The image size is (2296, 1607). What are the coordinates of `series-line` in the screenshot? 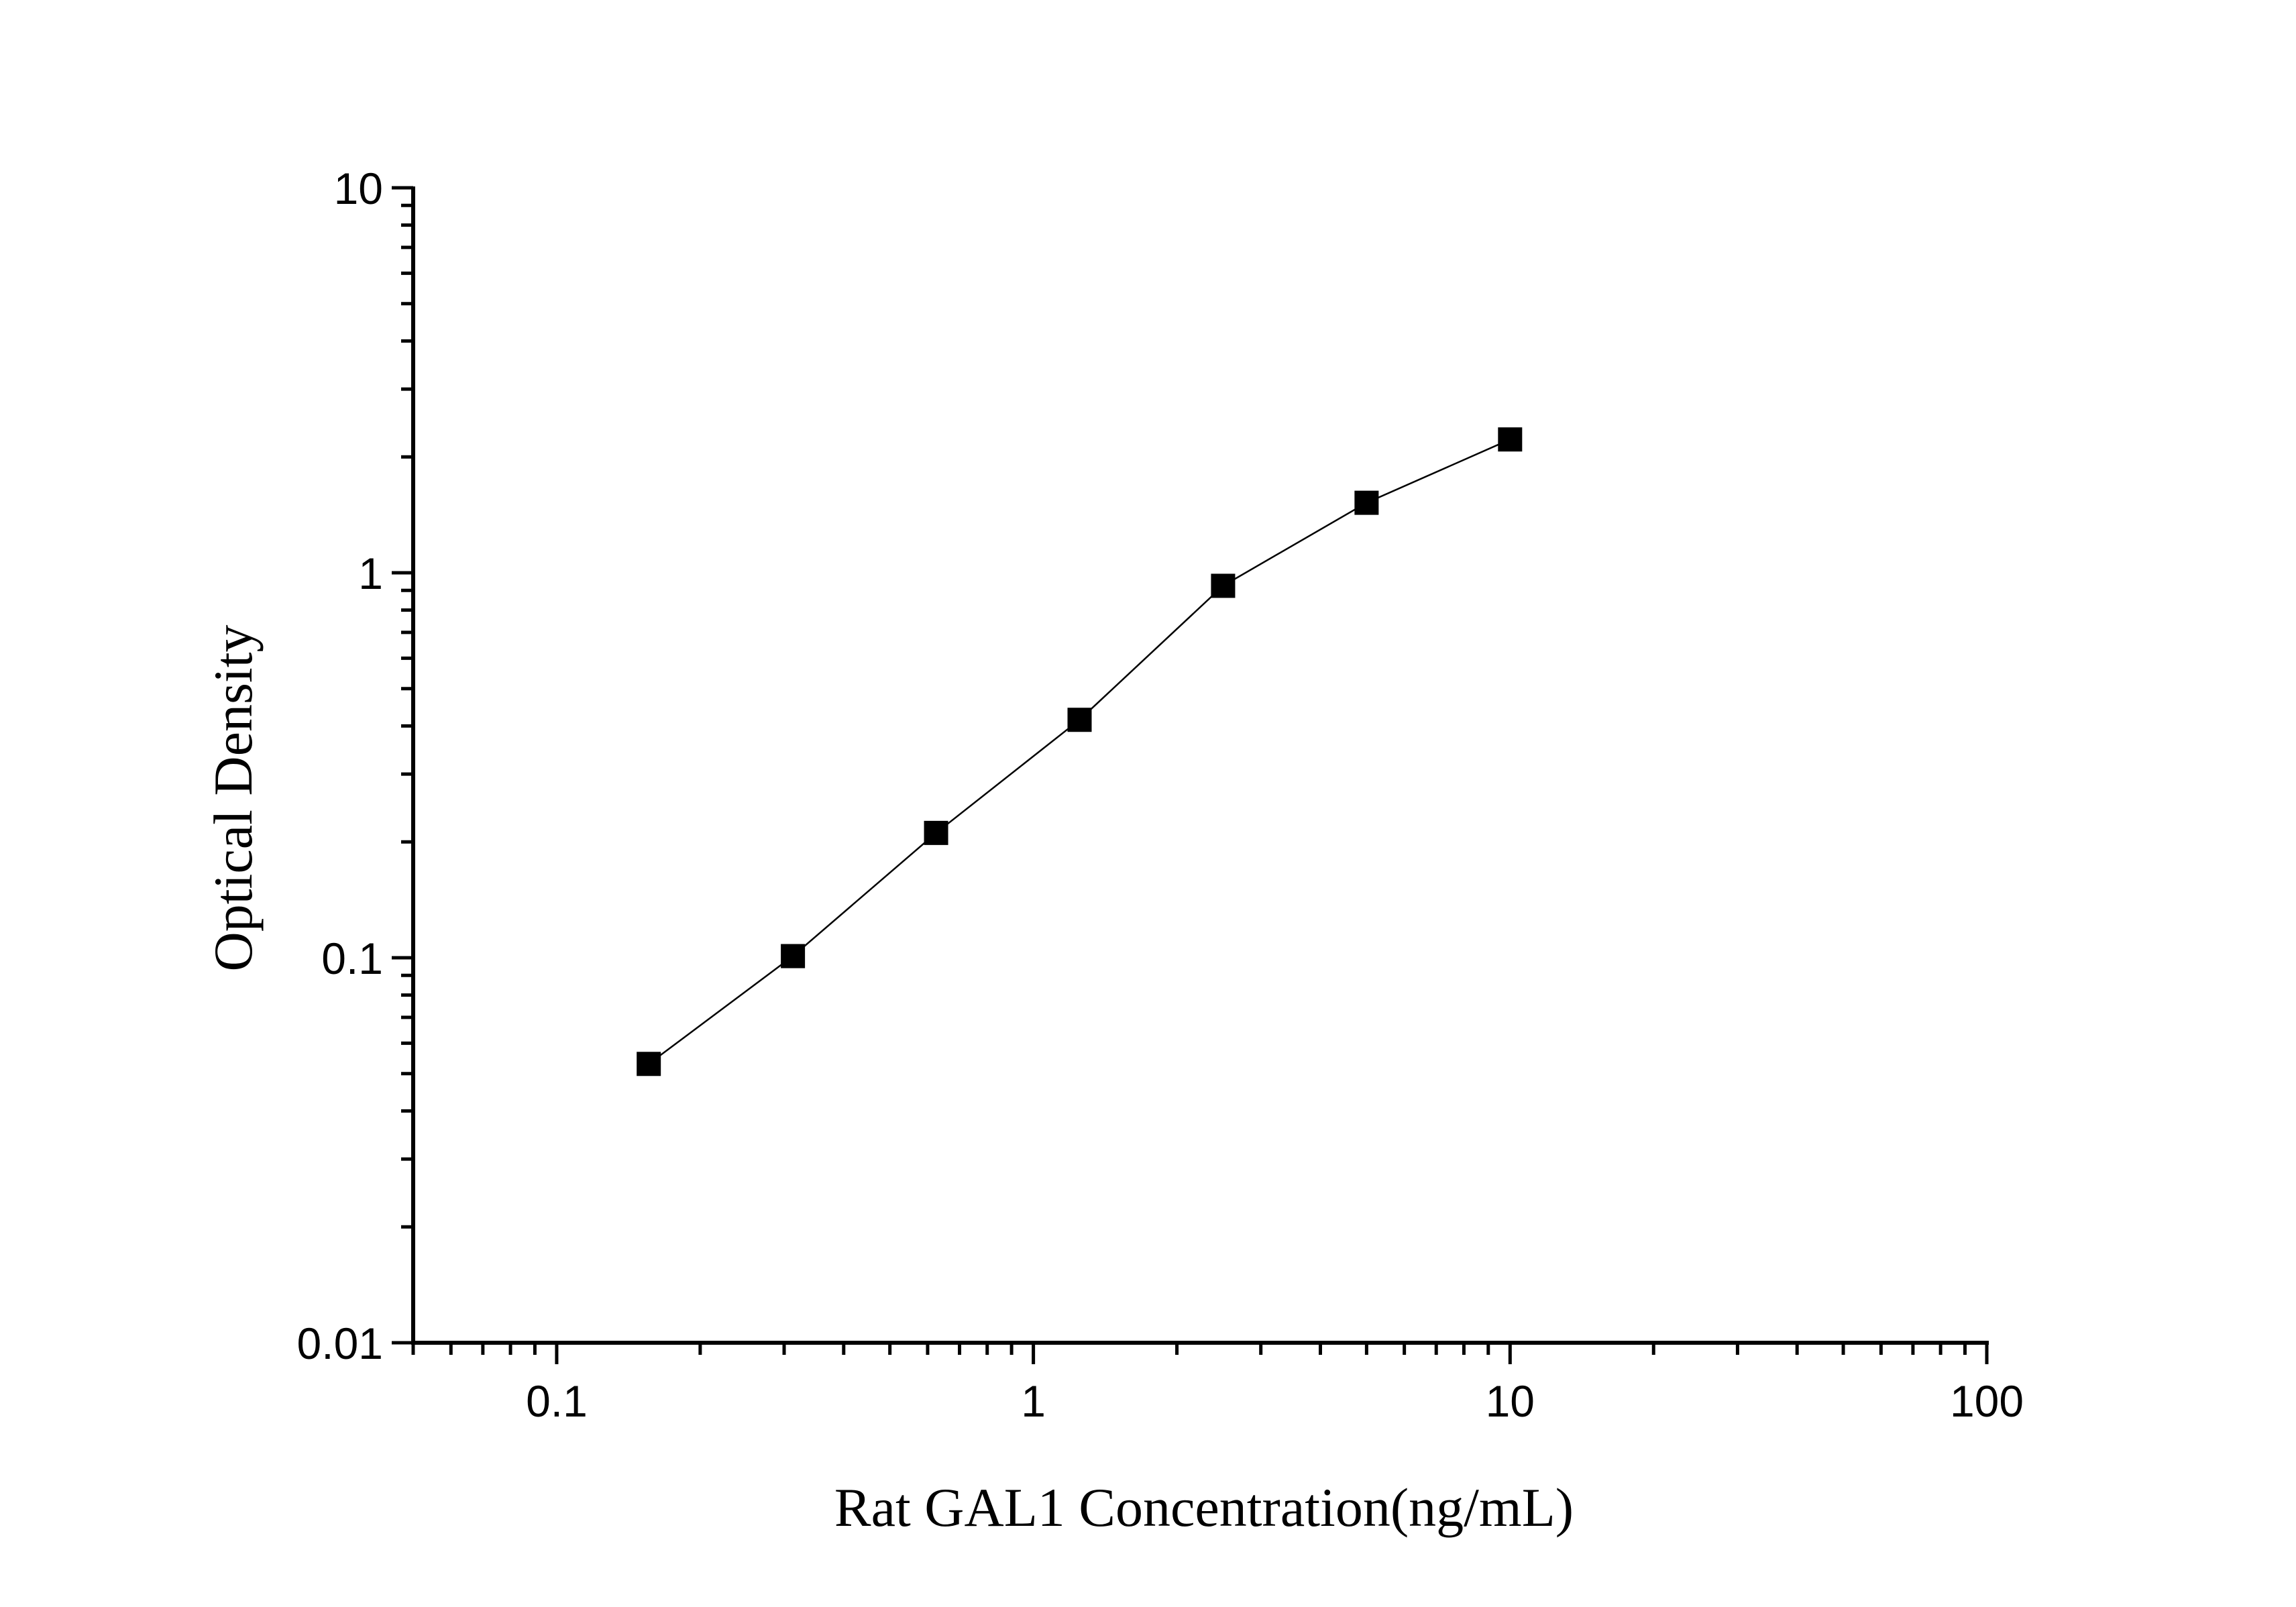 It's located at (1079, 752).